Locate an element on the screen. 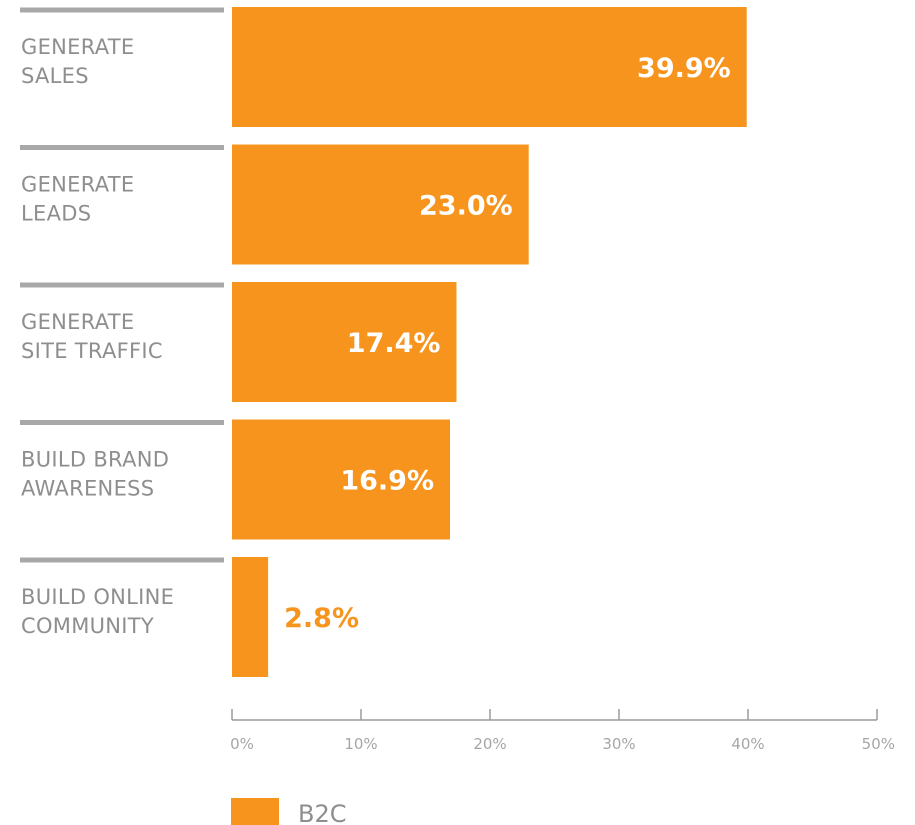  x-tick-label: 10% is located at coordinates (360, 744).